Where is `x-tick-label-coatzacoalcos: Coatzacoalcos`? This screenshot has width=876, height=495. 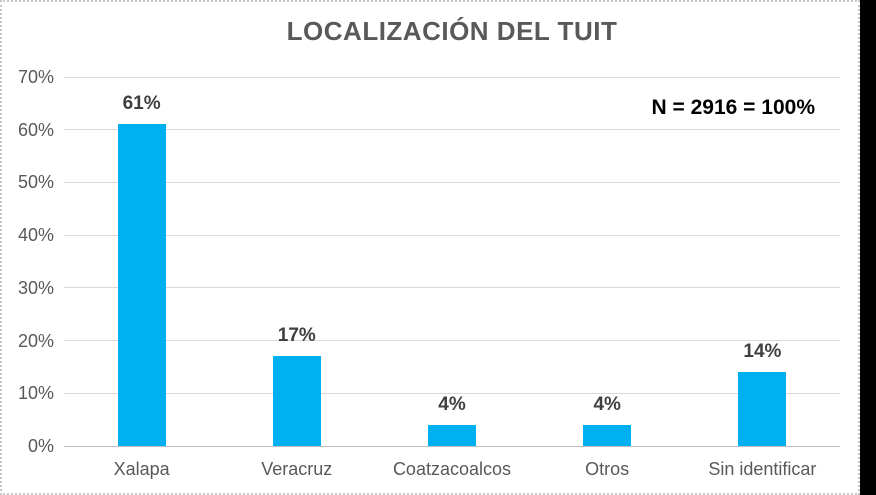
x-tick-label-coatzacoalcos: Coatzacoalcos is located at coordinates (452, 469).